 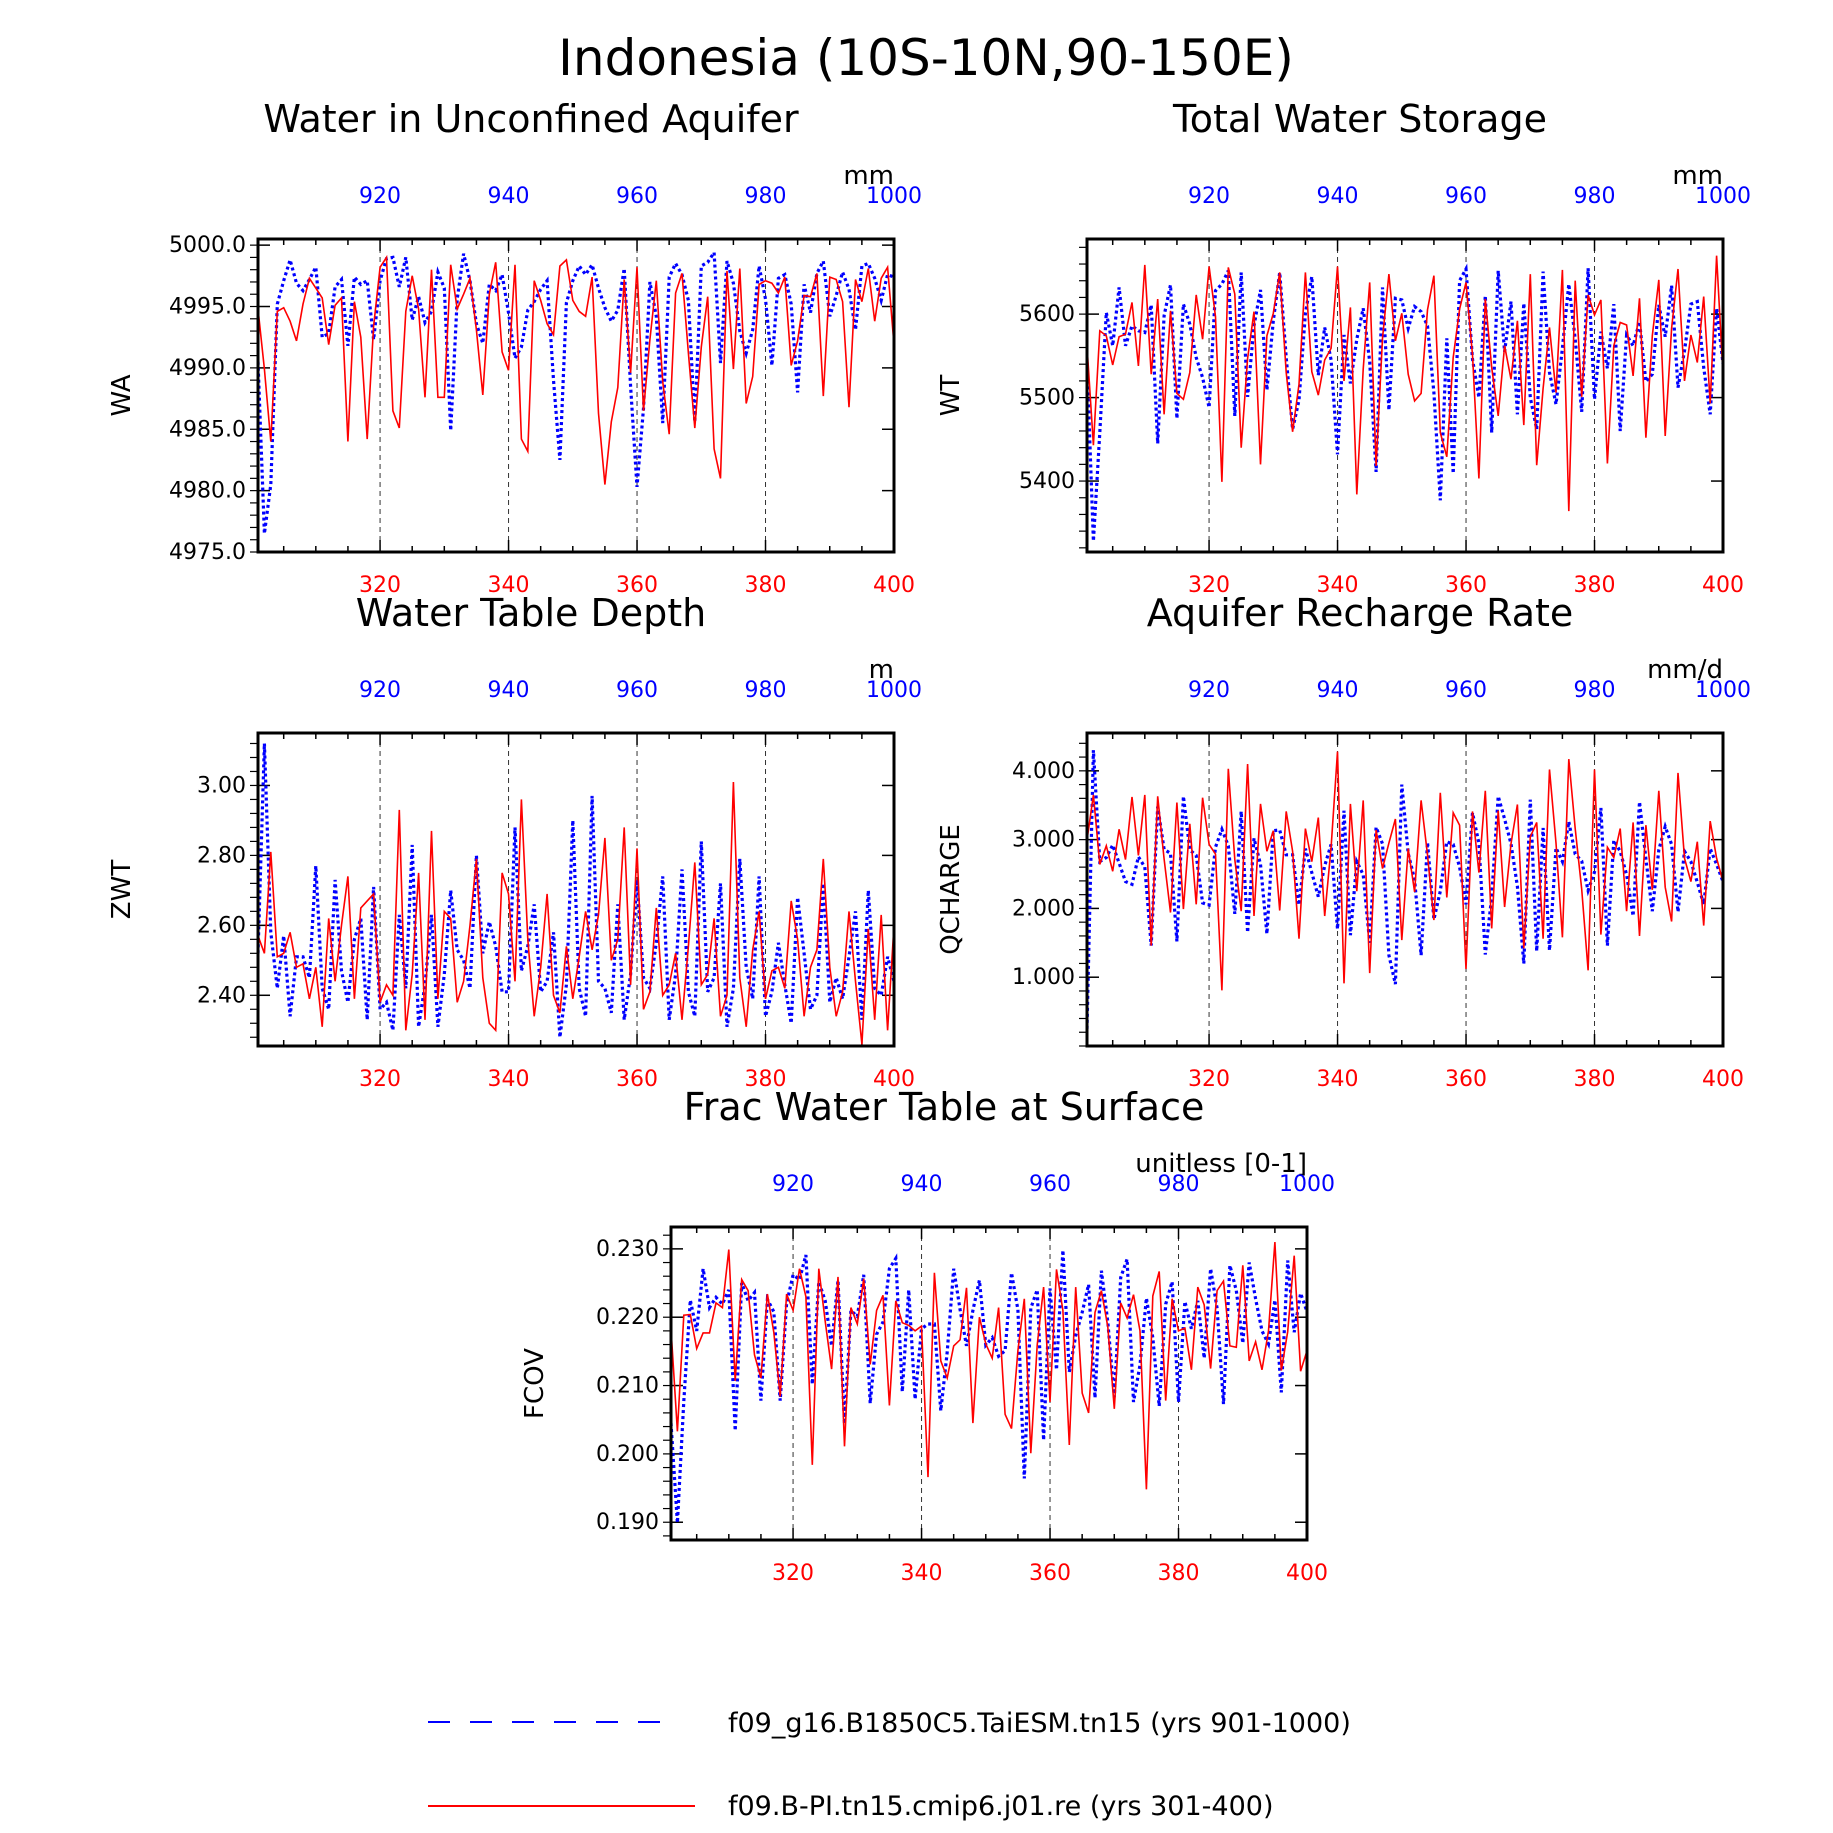 I want to click on panel-title: Water Table Depth, so click(x=531, y=613).